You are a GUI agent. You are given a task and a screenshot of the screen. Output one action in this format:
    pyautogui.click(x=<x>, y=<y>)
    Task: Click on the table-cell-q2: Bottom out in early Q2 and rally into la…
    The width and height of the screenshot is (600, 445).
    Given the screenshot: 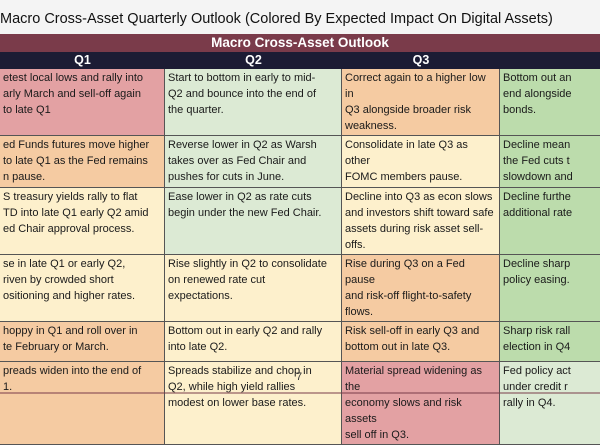 What is the action you would take?
    pyautogui.click(x=253, y=341)
    